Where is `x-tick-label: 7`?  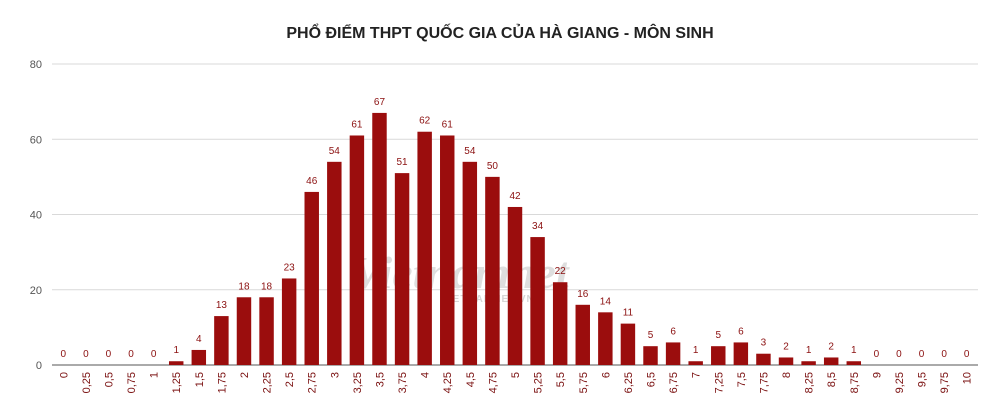 x-tick-label: 7 is located at coordinates (697, 375).